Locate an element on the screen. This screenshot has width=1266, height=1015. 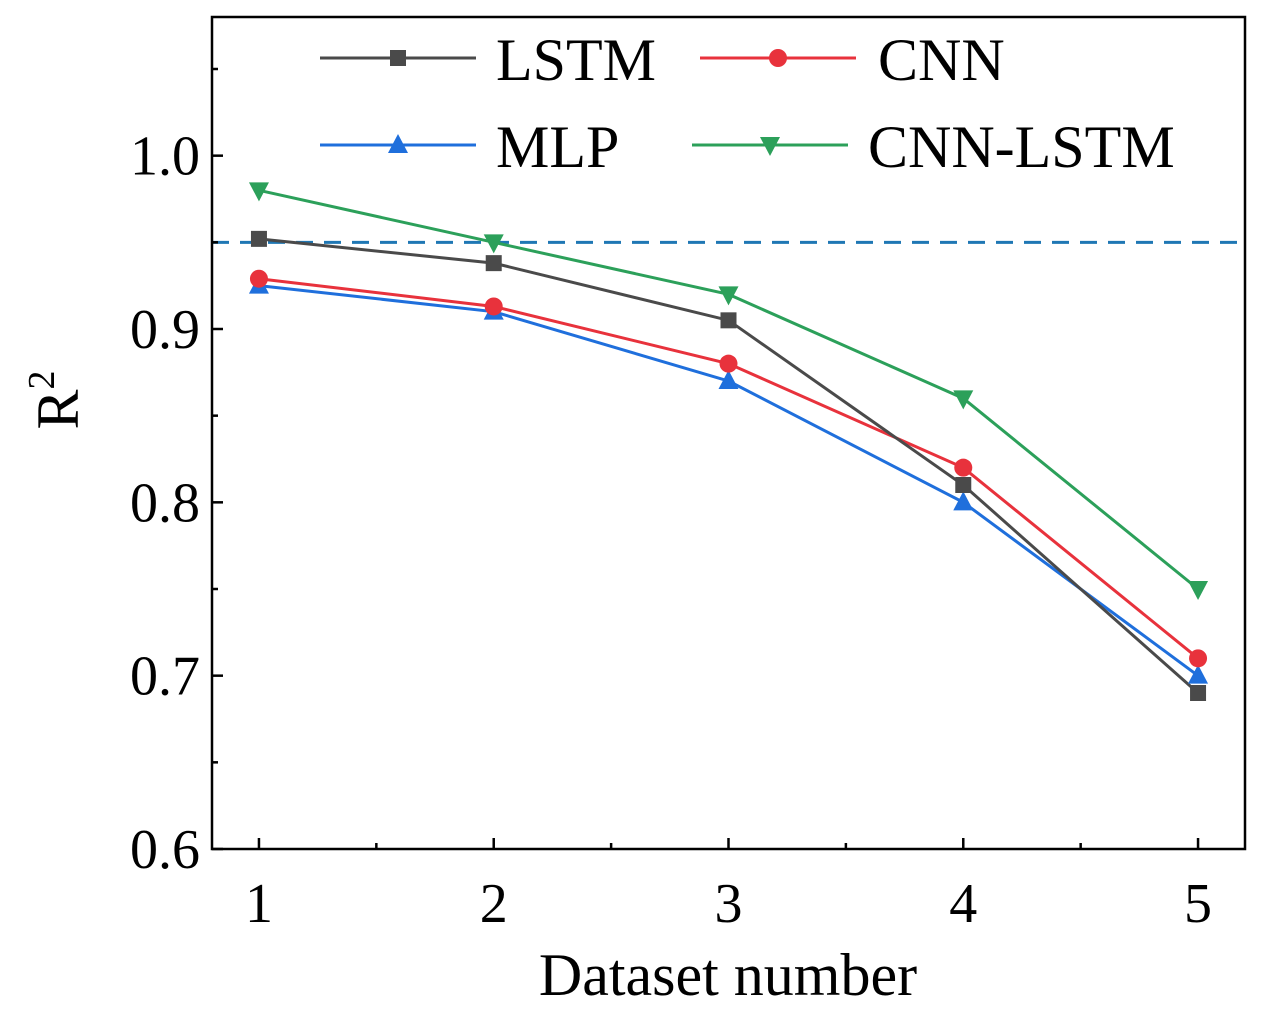
legend-marker-lstm is located at coordinates (398, 58).